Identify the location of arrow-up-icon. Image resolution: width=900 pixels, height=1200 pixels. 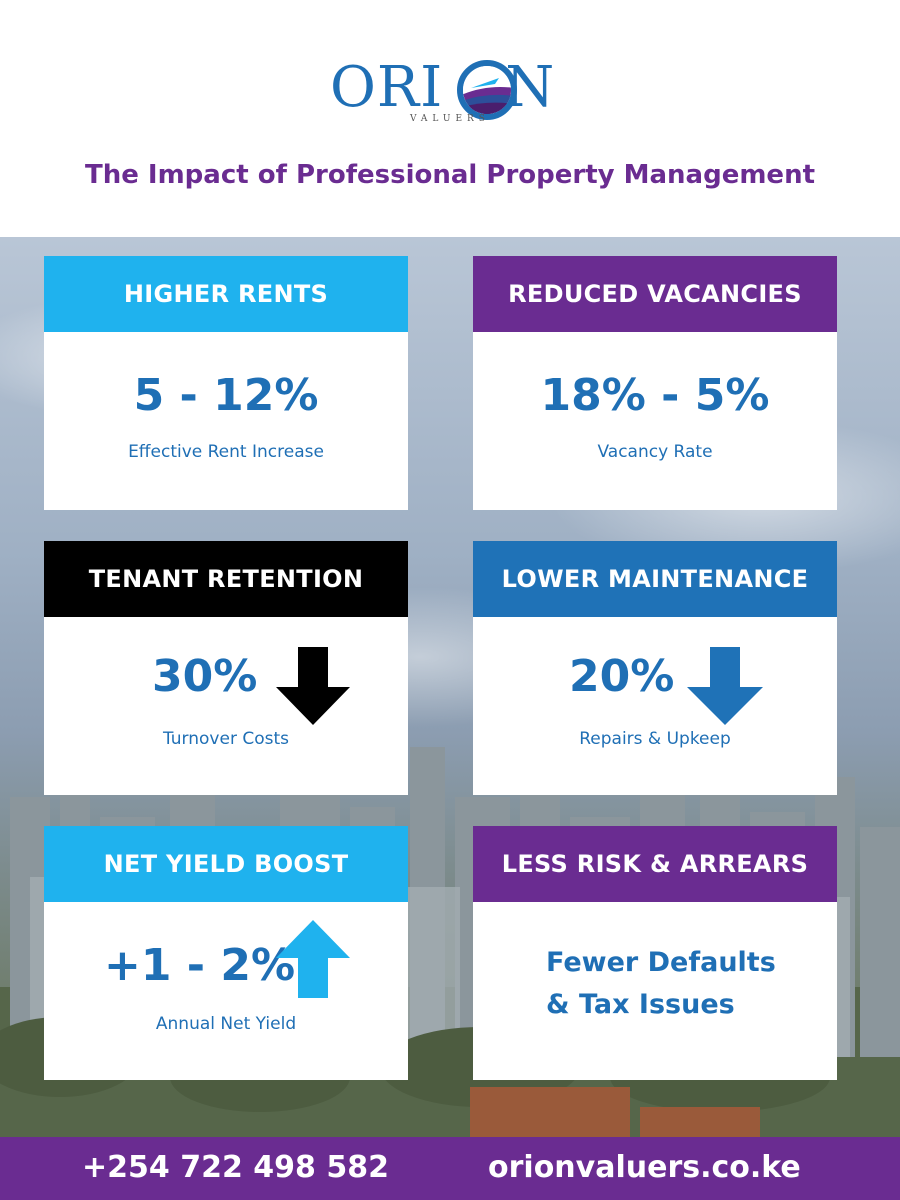
(313, 959).